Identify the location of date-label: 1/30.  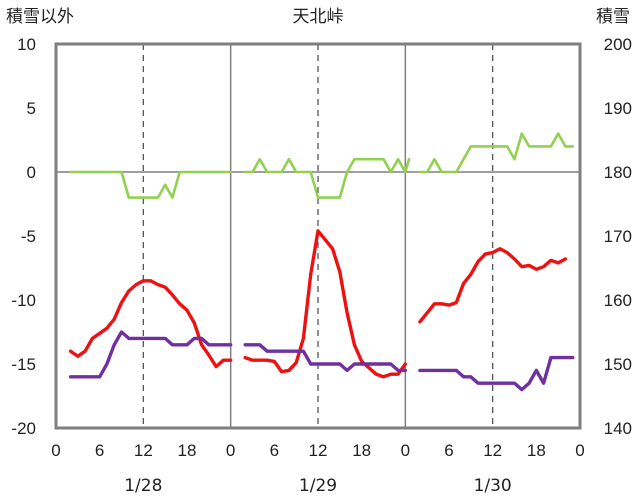
(493, 486).